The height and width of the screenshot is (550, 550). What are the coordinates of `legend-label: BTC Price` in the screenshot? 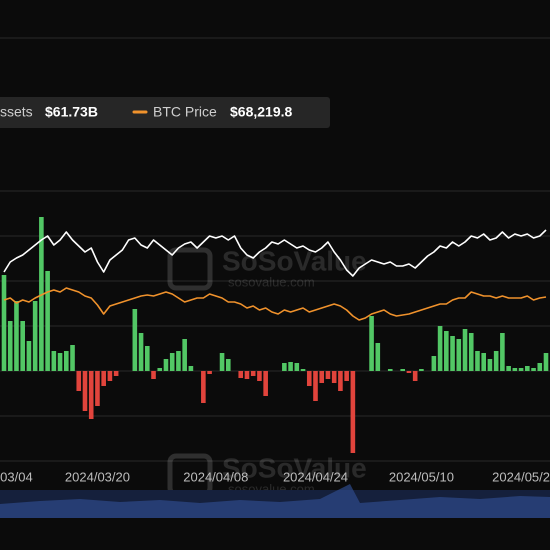 It's located at (185, 112).